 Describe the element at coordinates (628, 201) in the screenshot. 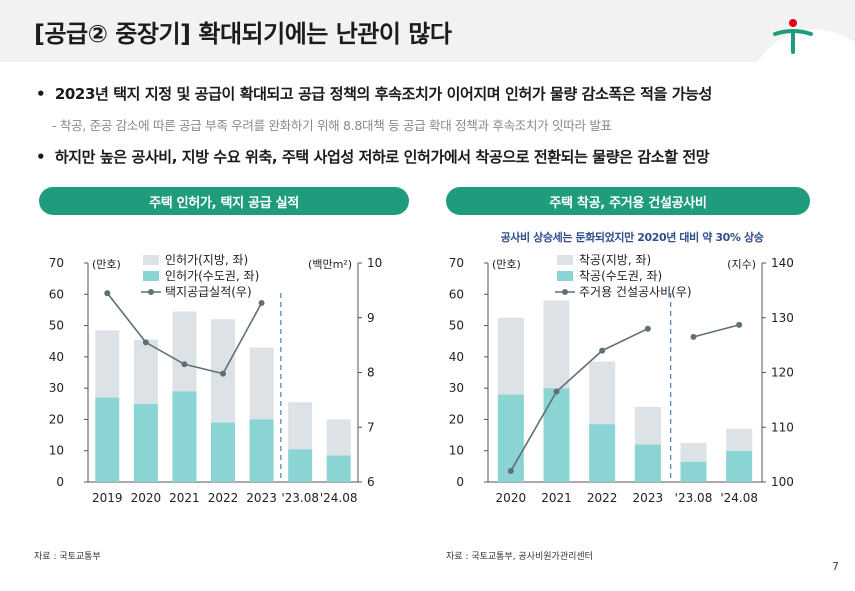

I see `chart2-title-pill: 주택 착공, 주거용 건설공사비` at that location.